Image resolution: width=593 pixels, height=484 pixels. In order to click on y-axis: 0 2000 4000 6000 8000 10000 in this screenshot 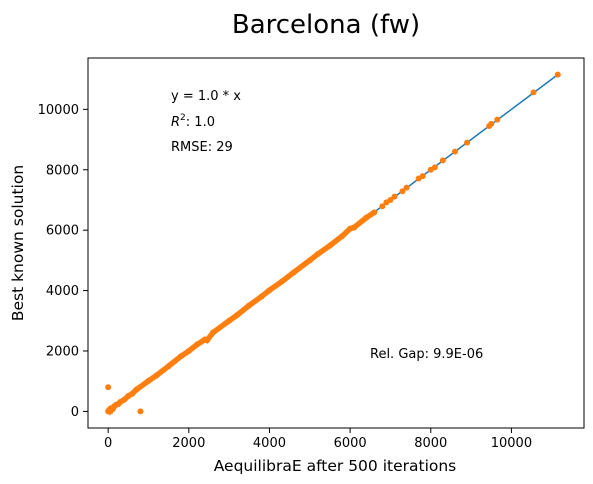, I will do `click(63, 261)`.